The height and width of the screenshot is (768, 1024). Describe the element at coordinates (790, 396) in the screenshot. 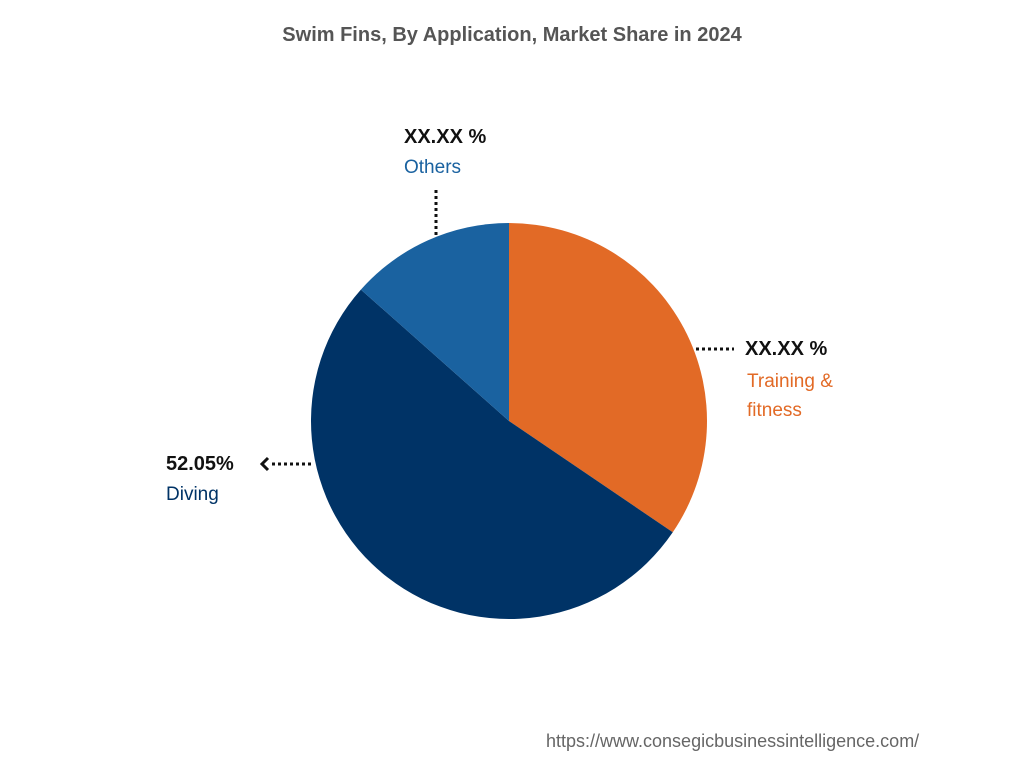

I see `training-name-label: Training & fitness` at that location.